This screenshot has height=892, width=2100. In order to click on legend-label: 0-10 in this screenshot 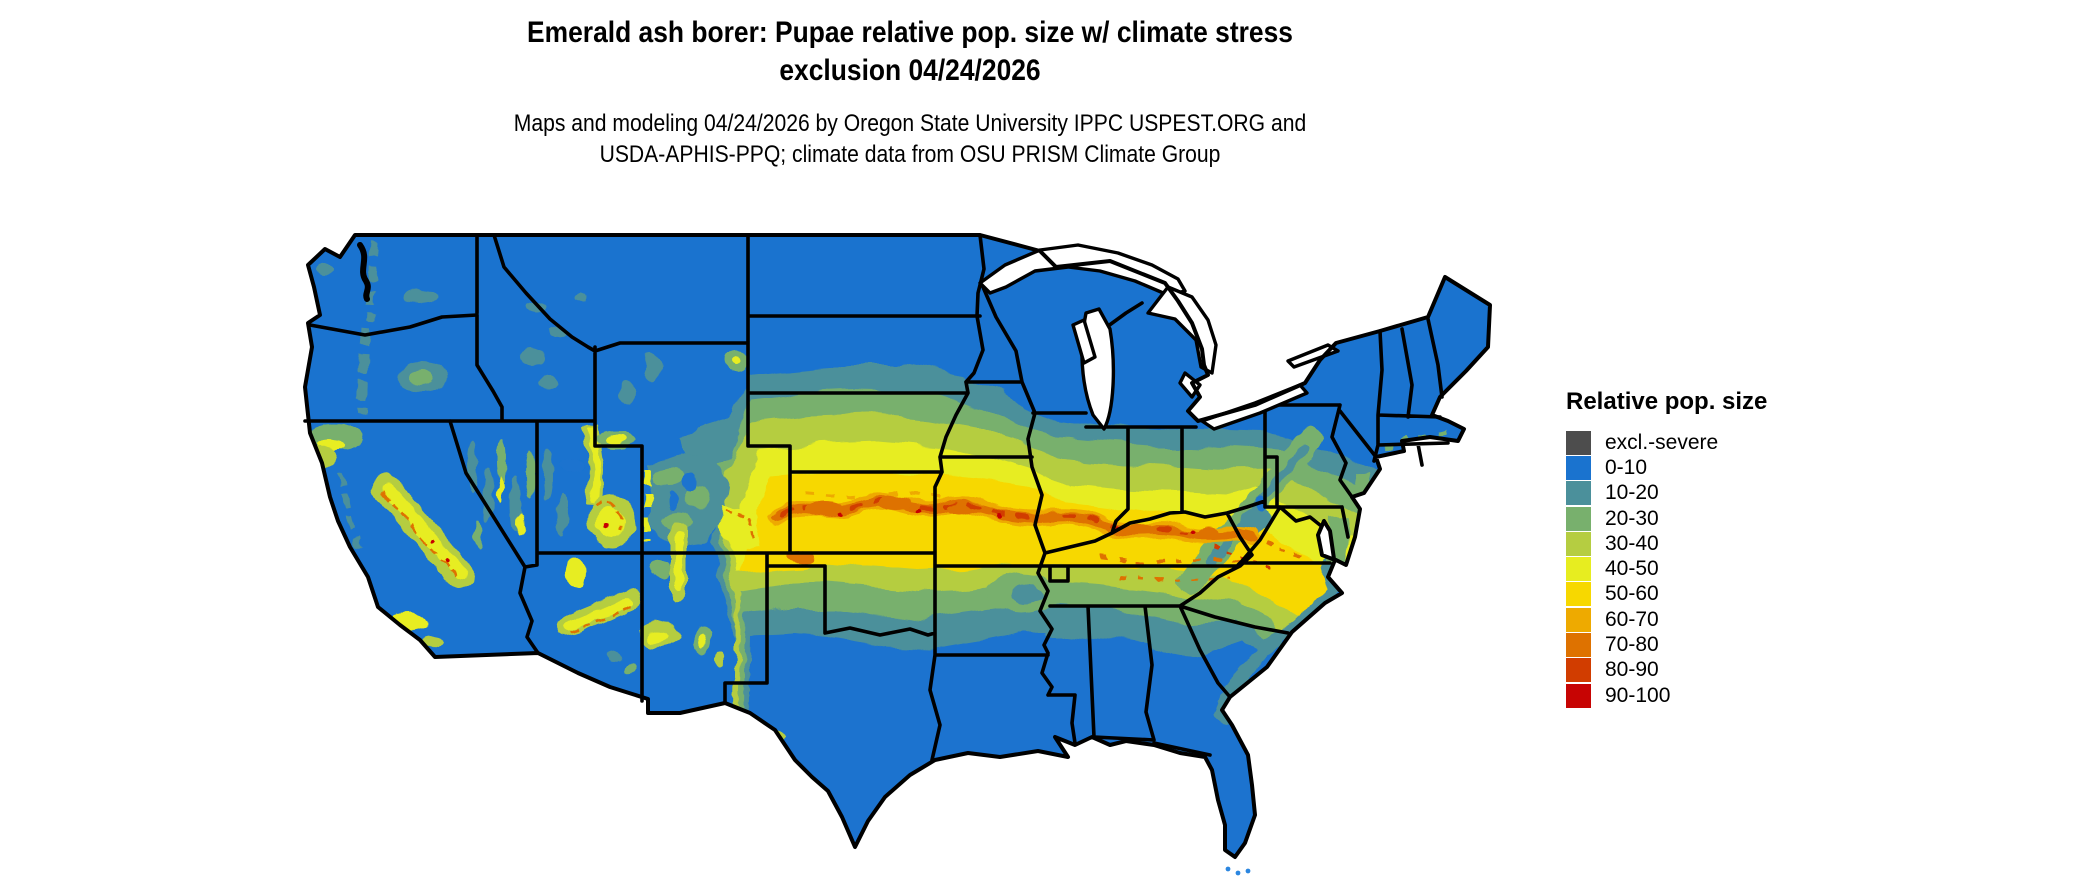, I will do `click(1626, 467)`.